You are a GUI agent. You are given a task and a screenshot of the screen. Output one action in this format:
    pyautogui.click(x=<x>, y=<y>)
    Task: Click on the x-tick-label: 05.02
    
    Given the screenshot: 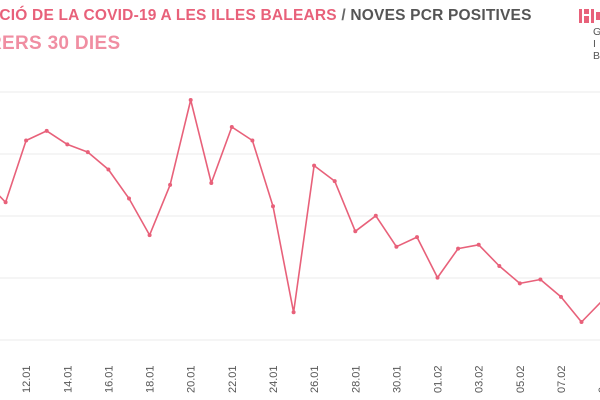 What is the action you would take?
    pyautogui.click(x=521, y=379)
    